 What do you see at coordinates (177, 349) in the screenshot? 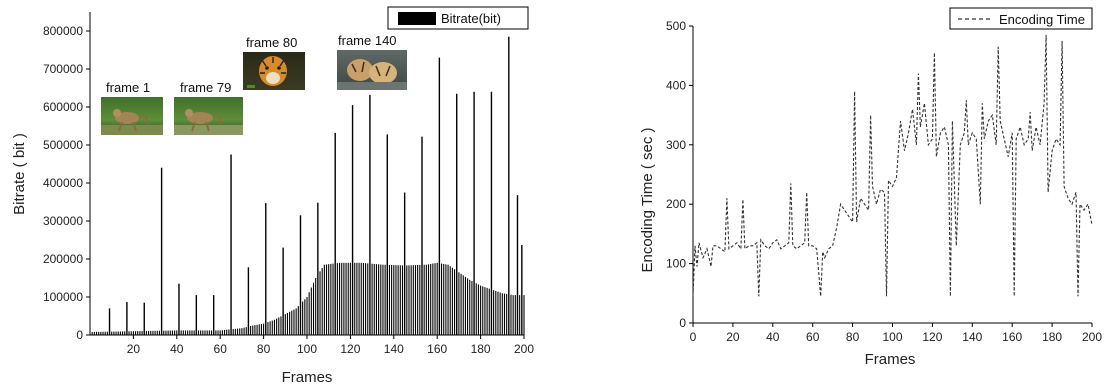
I see `bitrate-x-tick-label: 40` at bounding box center [177, 349].